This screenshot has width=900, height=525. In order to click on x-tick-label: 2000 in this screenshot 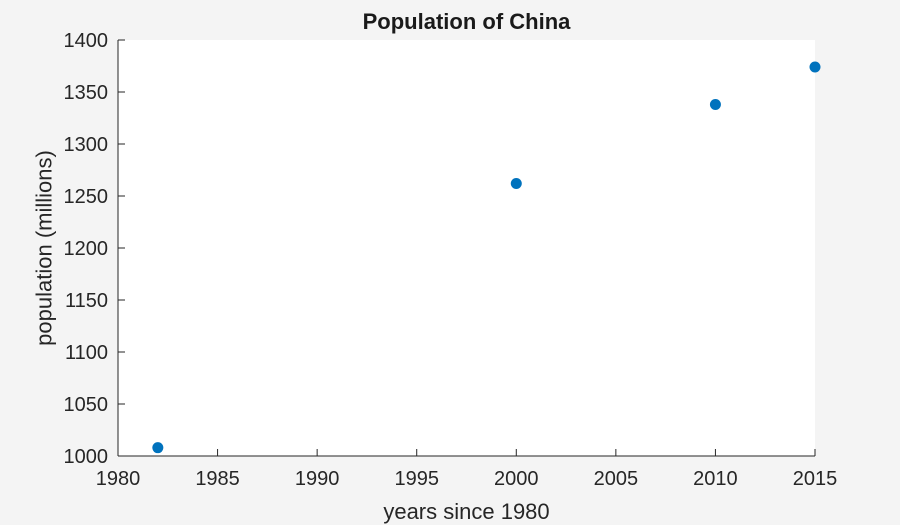, I will do `click(516, 479)`.